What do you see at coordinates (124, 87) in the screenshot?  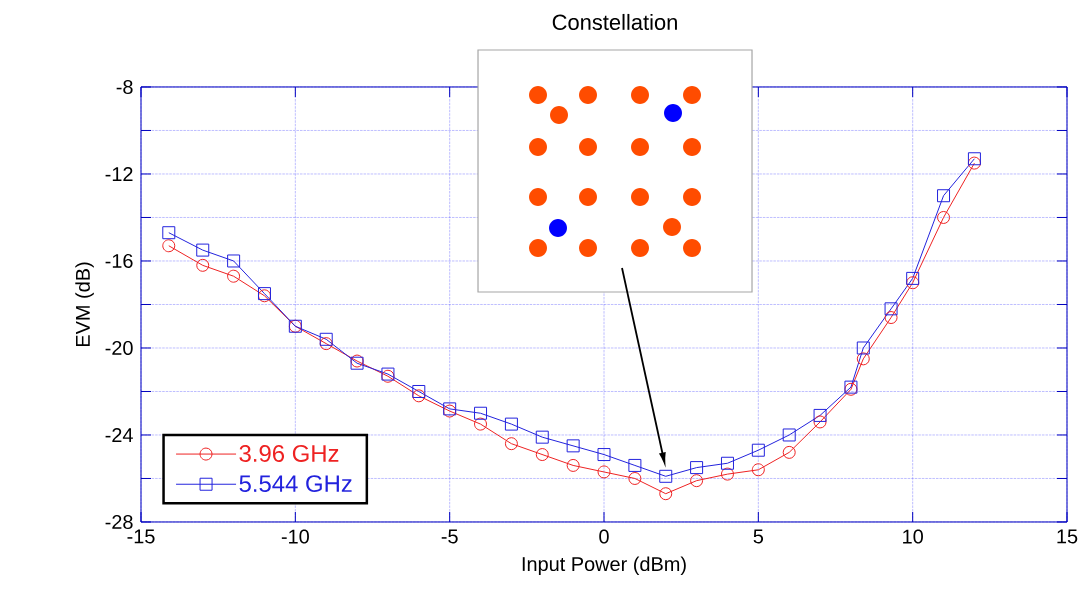 I see `y-tick-label: -8` at bounding box center [124, 87].